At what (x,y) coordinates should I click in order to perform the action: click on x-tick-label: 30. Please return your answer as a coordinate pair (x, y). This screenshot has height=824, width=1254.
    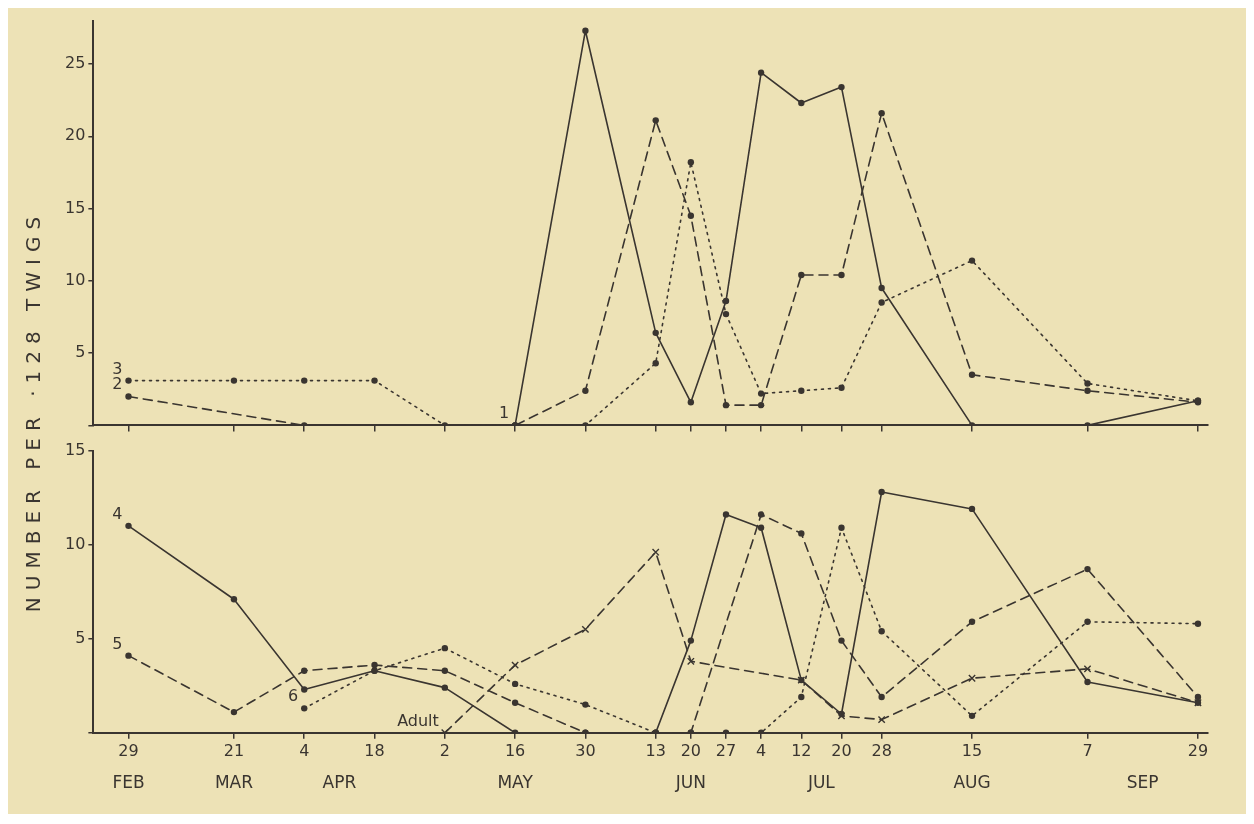
    Looking at the image, I should click on (585, 750).